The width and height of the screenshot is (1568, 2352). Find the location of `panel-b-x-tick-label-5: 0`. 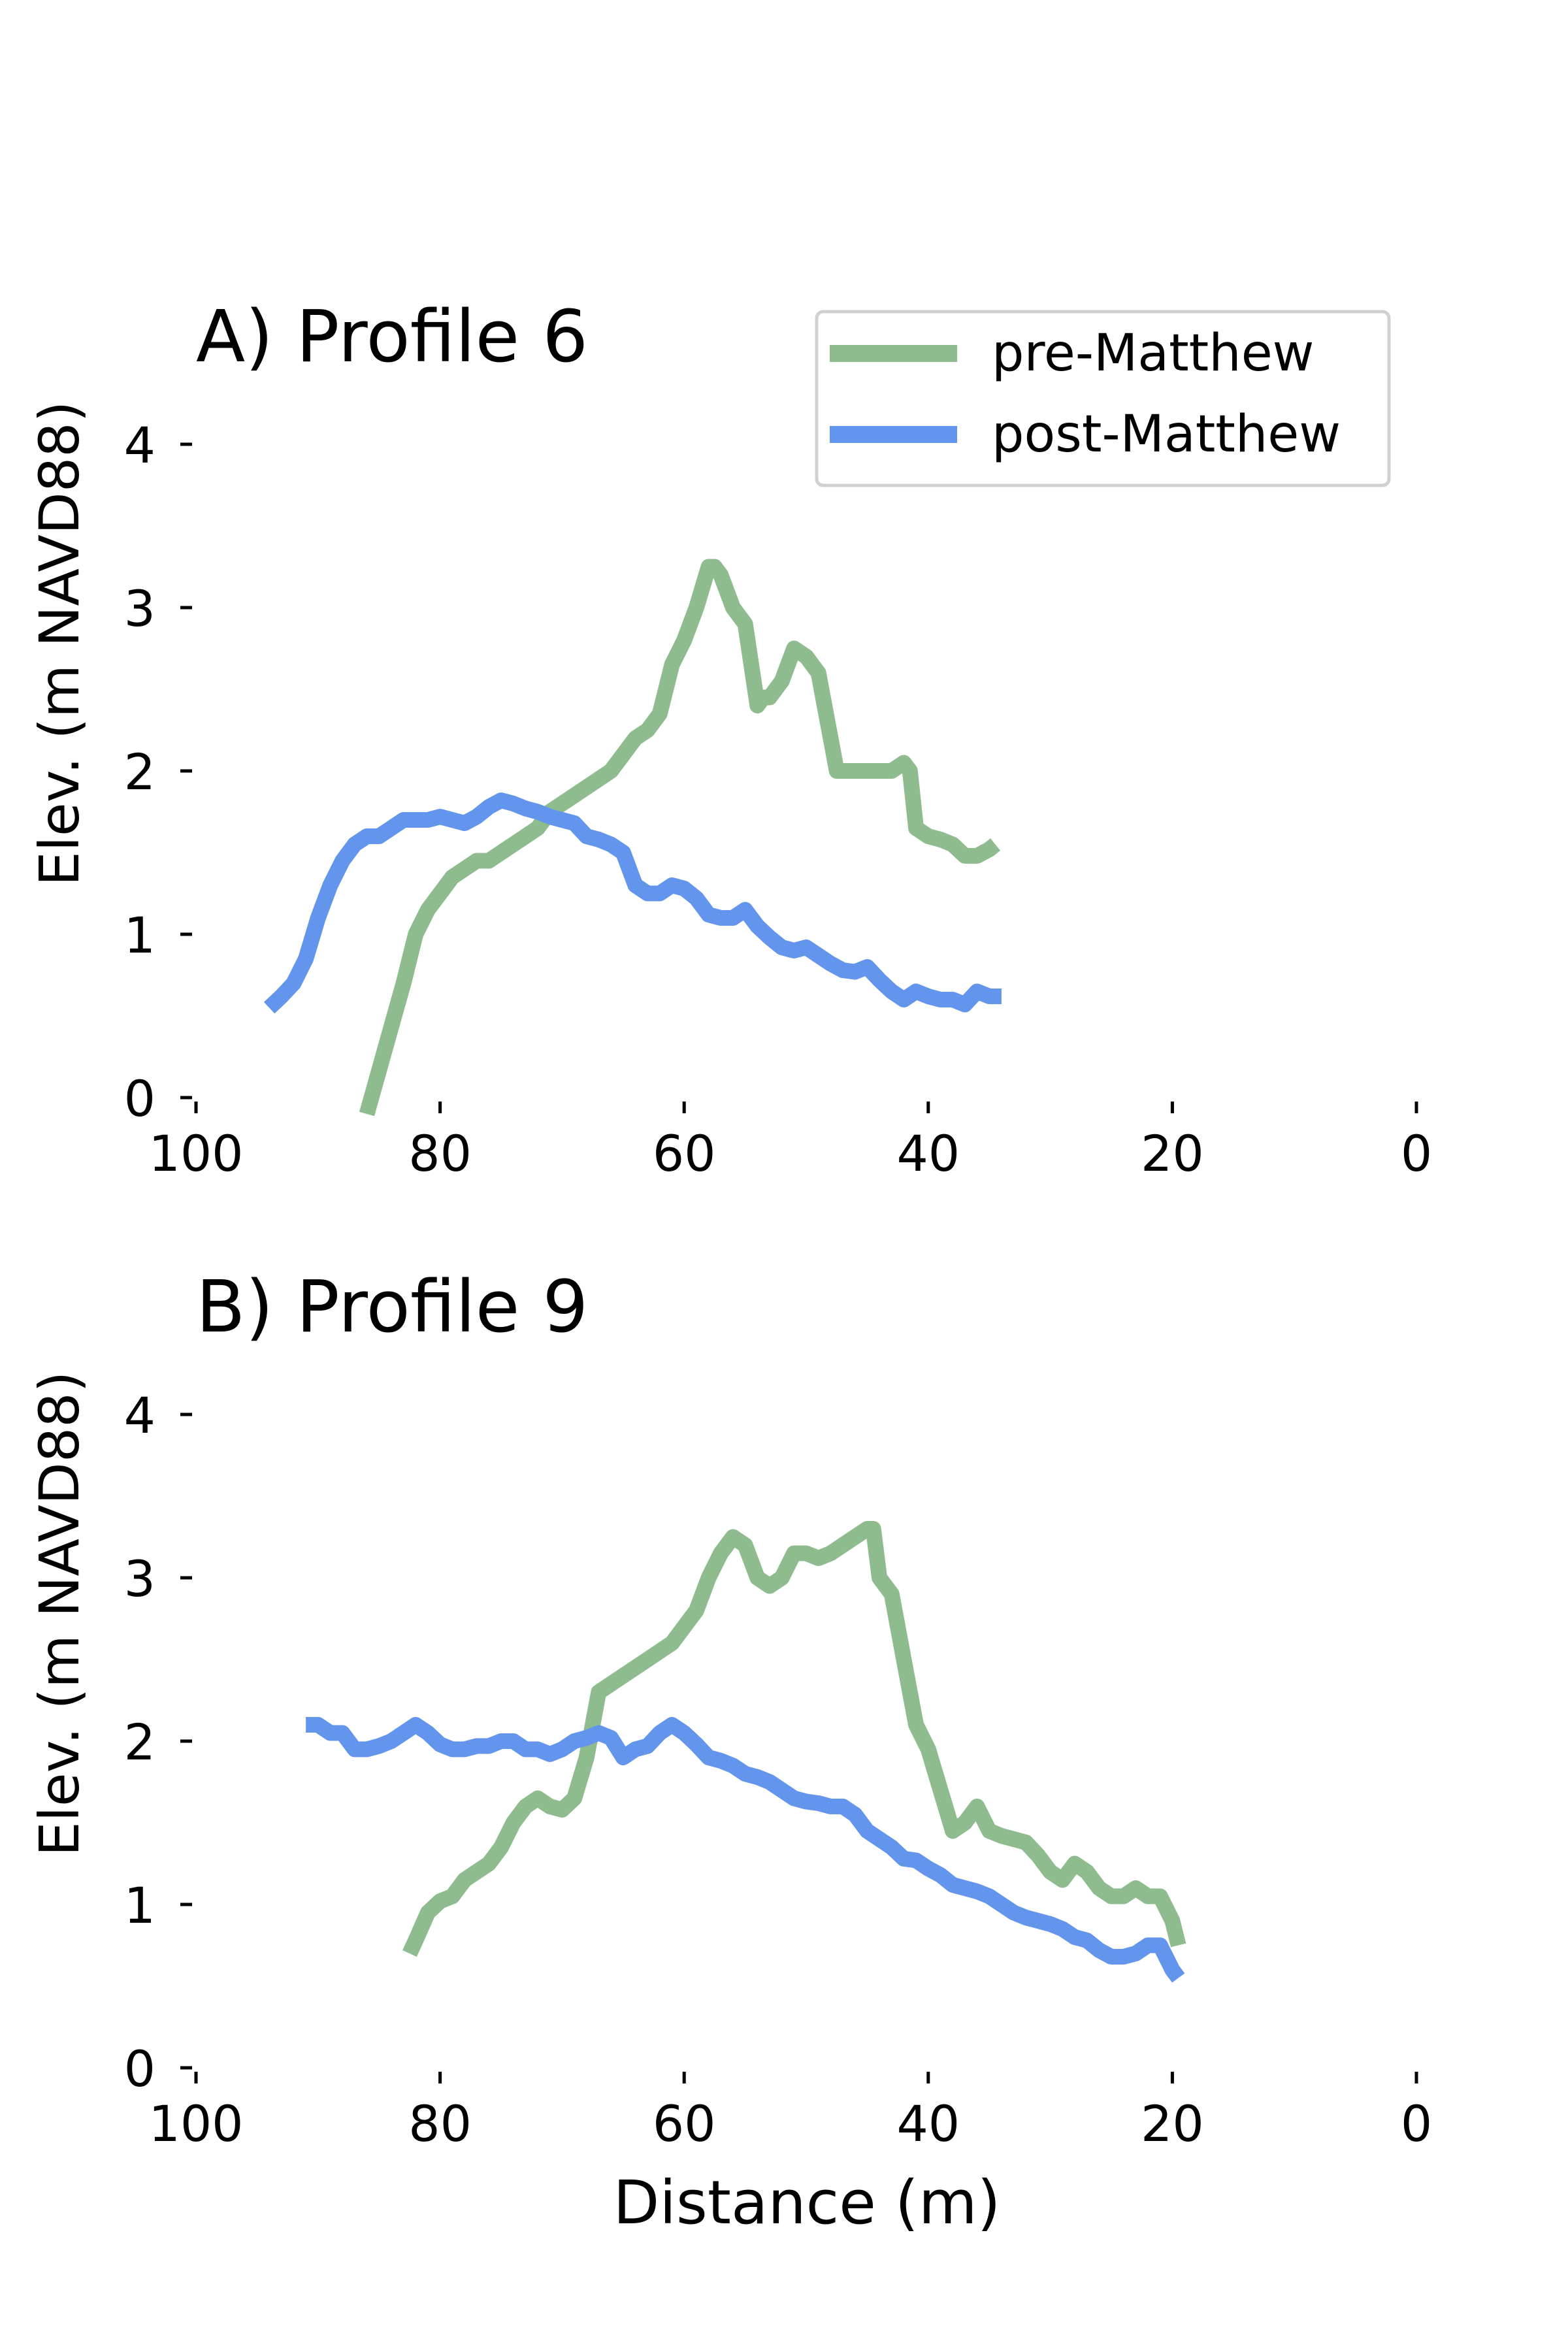

panel-b-x-tick-label-5: 0 is located at coordinates (1416, 2124).